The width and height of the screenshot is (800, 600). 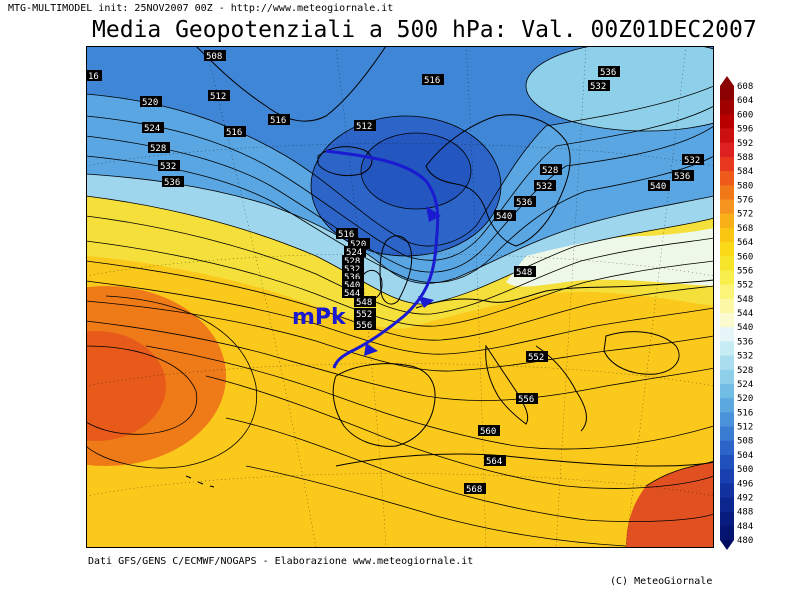 What do you see at coordinates (745, 385) in the screenshot?
I see `colorbar-level-label: 524` at bounding box center [745, 385].